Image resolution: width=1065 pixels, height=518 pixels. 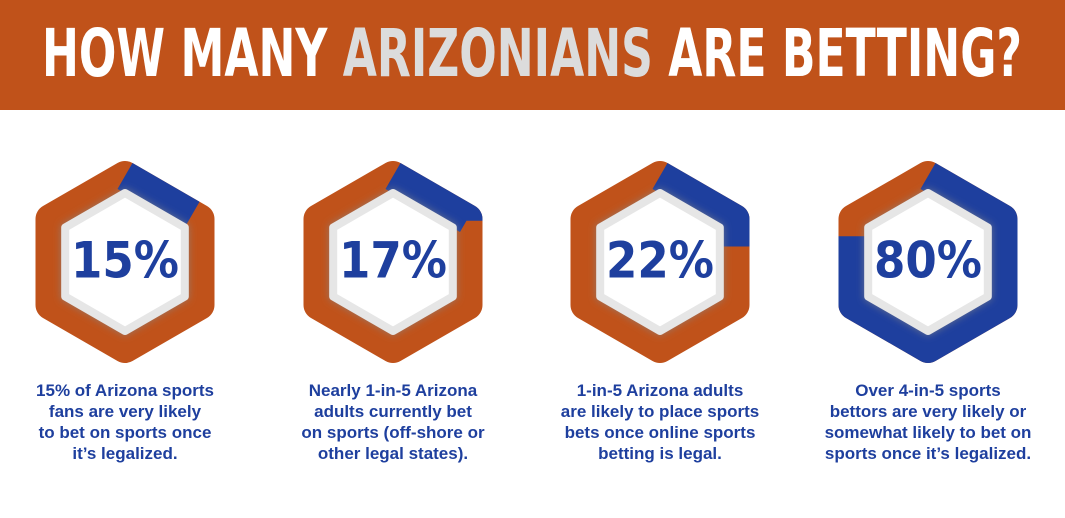 What do you see at coordinates (660, 453) in the screenshot?
I see `caption-line: betting is legal.` at bounding box center [660, 453].